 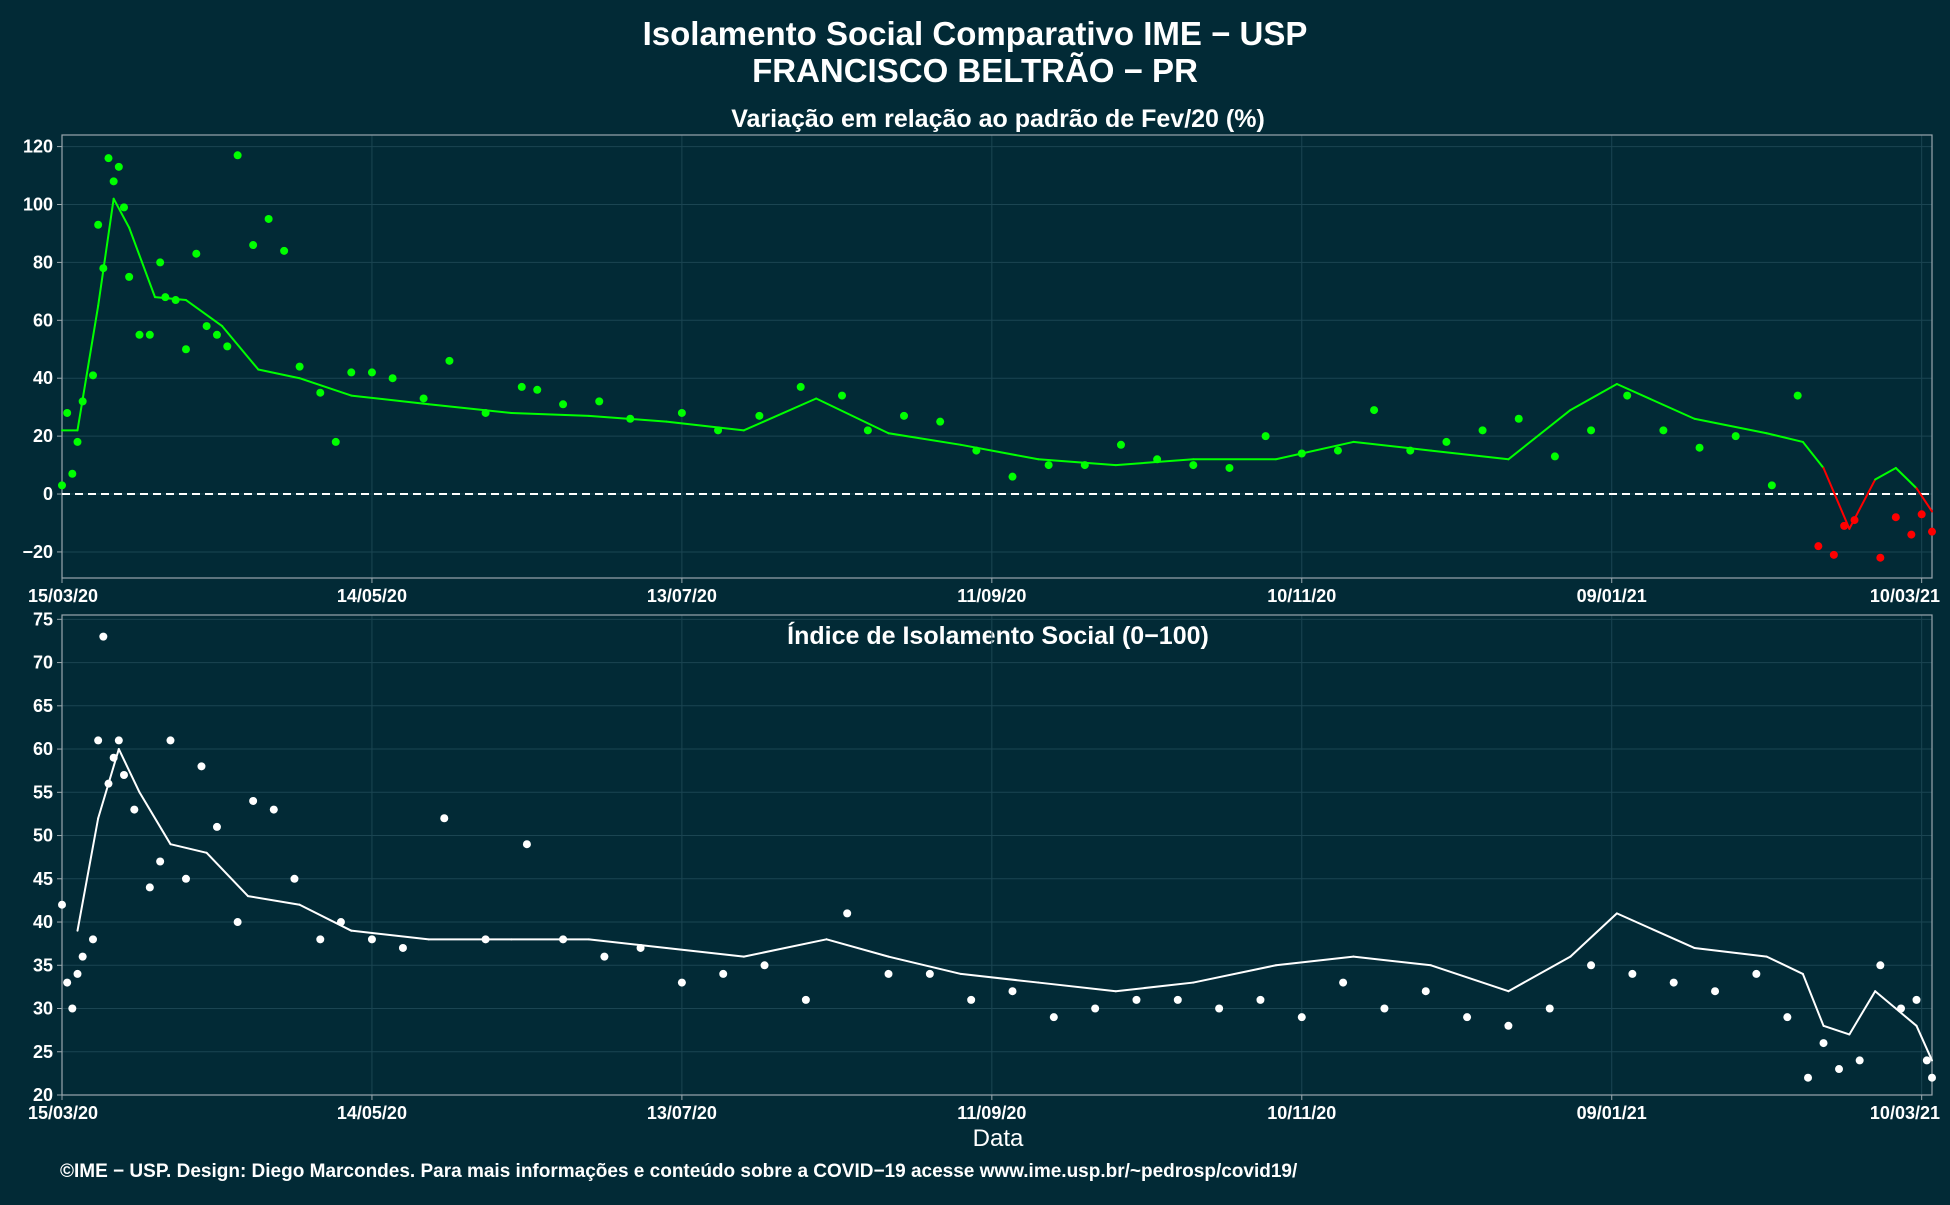 What do you see at coordinates (43, 1052) in the screenshot?
I see `y-tick-label: 25` at bounding box center [43, 1052].